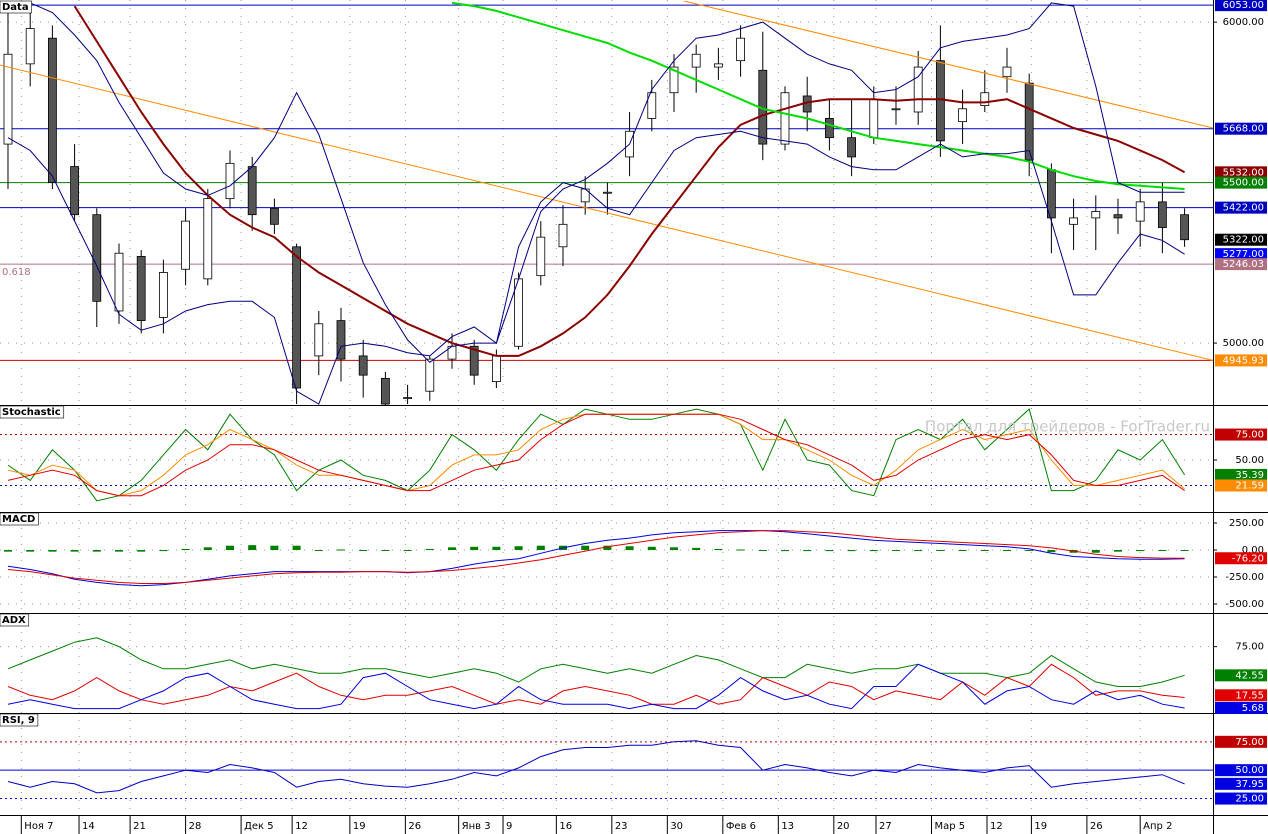 This screenshot has width=1268, height=834. I want to click on x-tick-label: 14, so click(88, 826).